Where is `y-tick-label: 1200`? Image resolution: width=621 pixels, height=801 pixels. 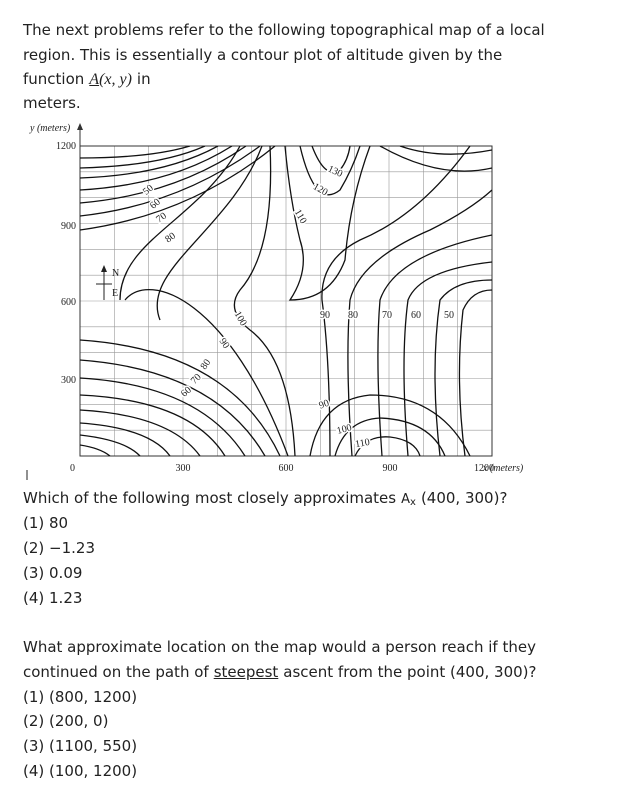 y-tick-label: 1200 is located at coordinates (66, 146).